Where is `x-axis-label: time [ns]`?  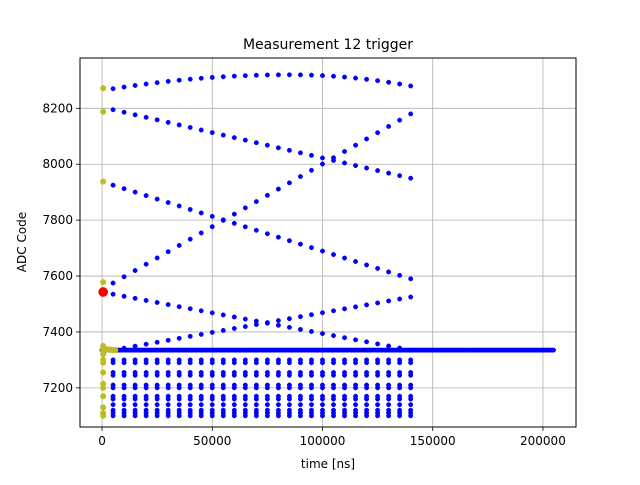 x-axis-label: time [ns] is located at coordinates (328, 464).